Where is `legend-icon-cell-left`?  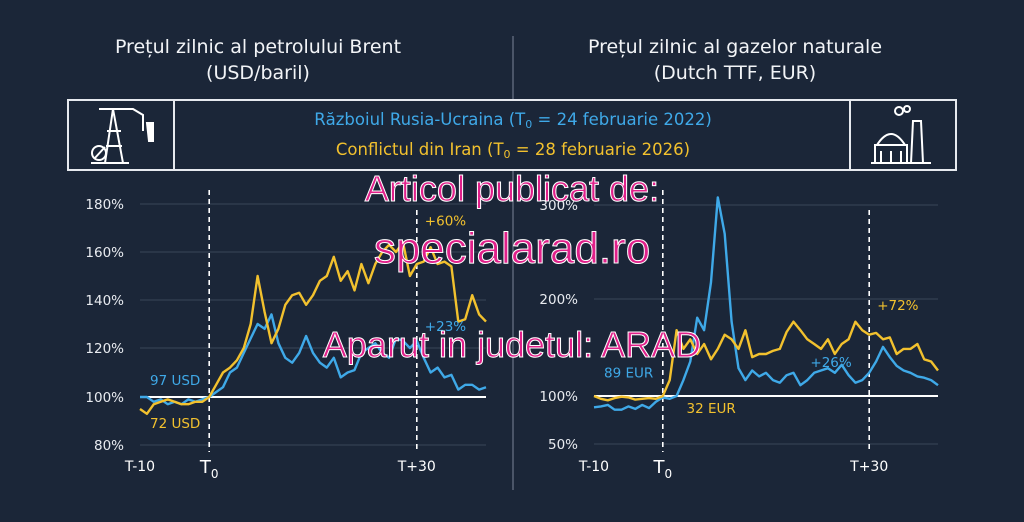
legend-icon-cell-left is located at coordinates (122, 135).